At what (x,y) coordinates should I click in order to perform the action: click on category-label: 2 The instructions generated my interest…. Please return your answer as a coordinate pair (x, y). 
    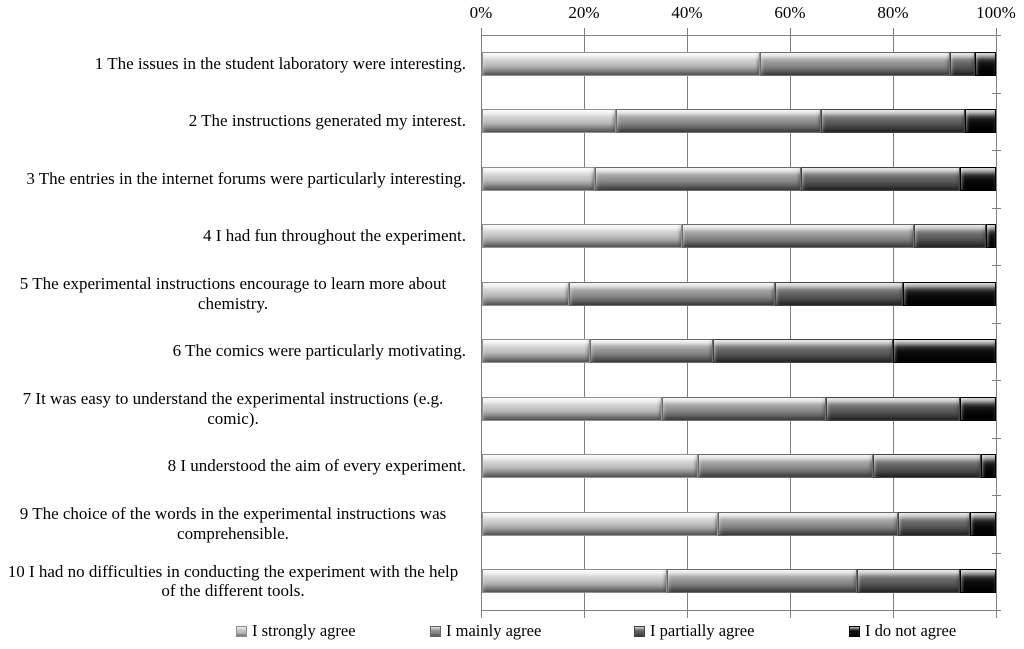
    Looking at the image, I should click on (234, 122).